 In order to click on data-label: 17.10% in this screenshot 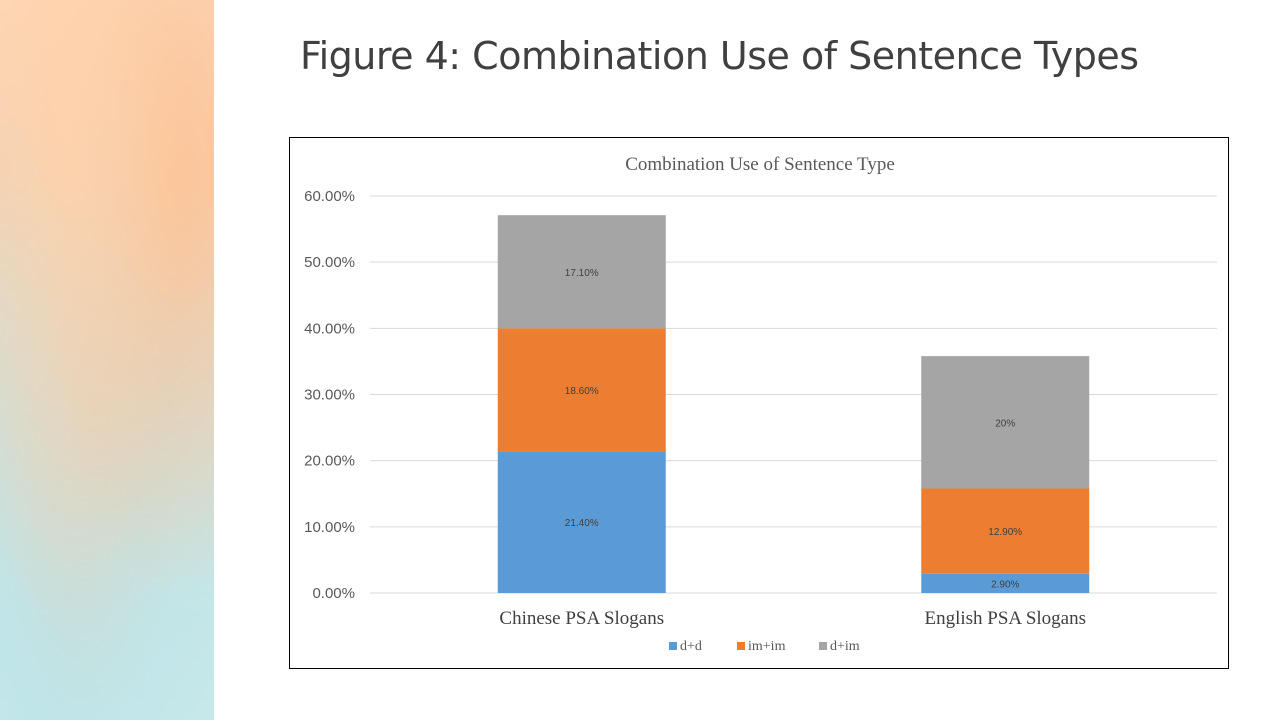, I will do `click(582, 273)`.